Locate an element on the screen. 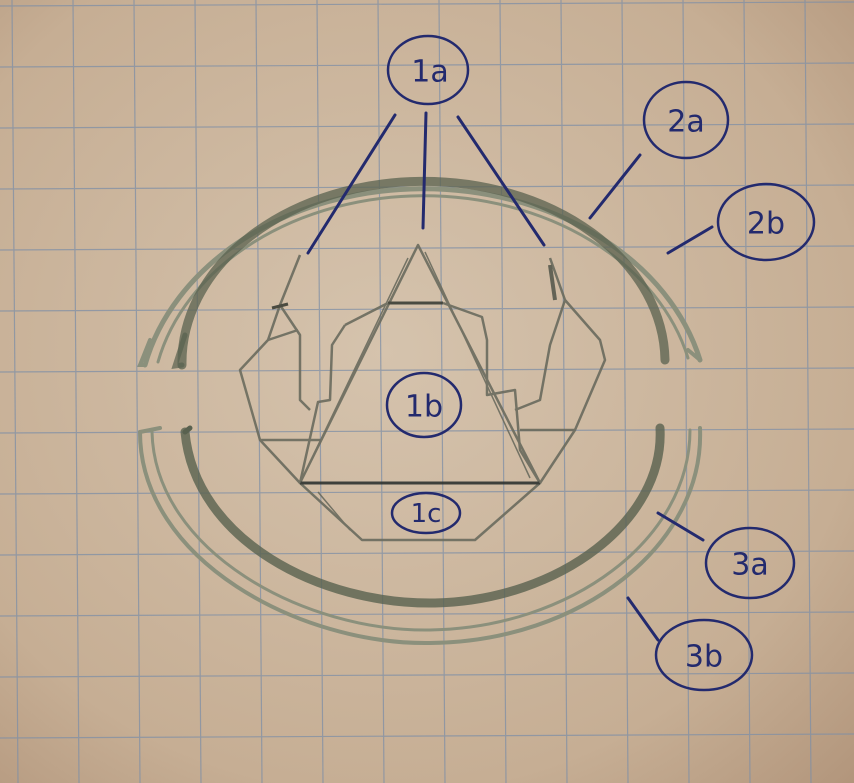 The image size is (854, 783). inner-ring-bottom is located at coordinates (422, 515).